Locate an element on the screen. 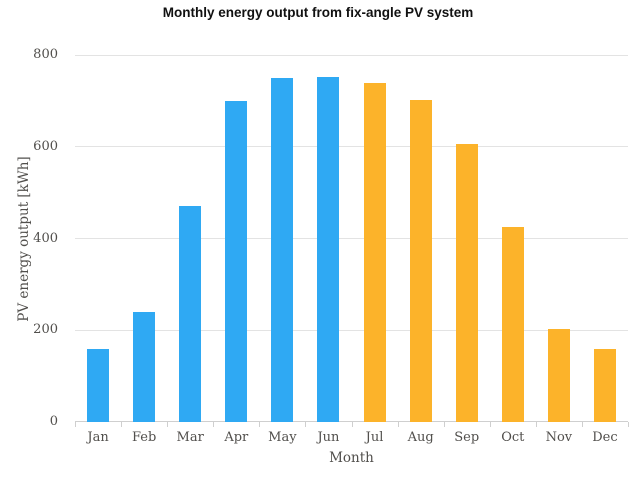 This screenshot has height=482, width=636. bar-feb is located at coordinates (144, 366).